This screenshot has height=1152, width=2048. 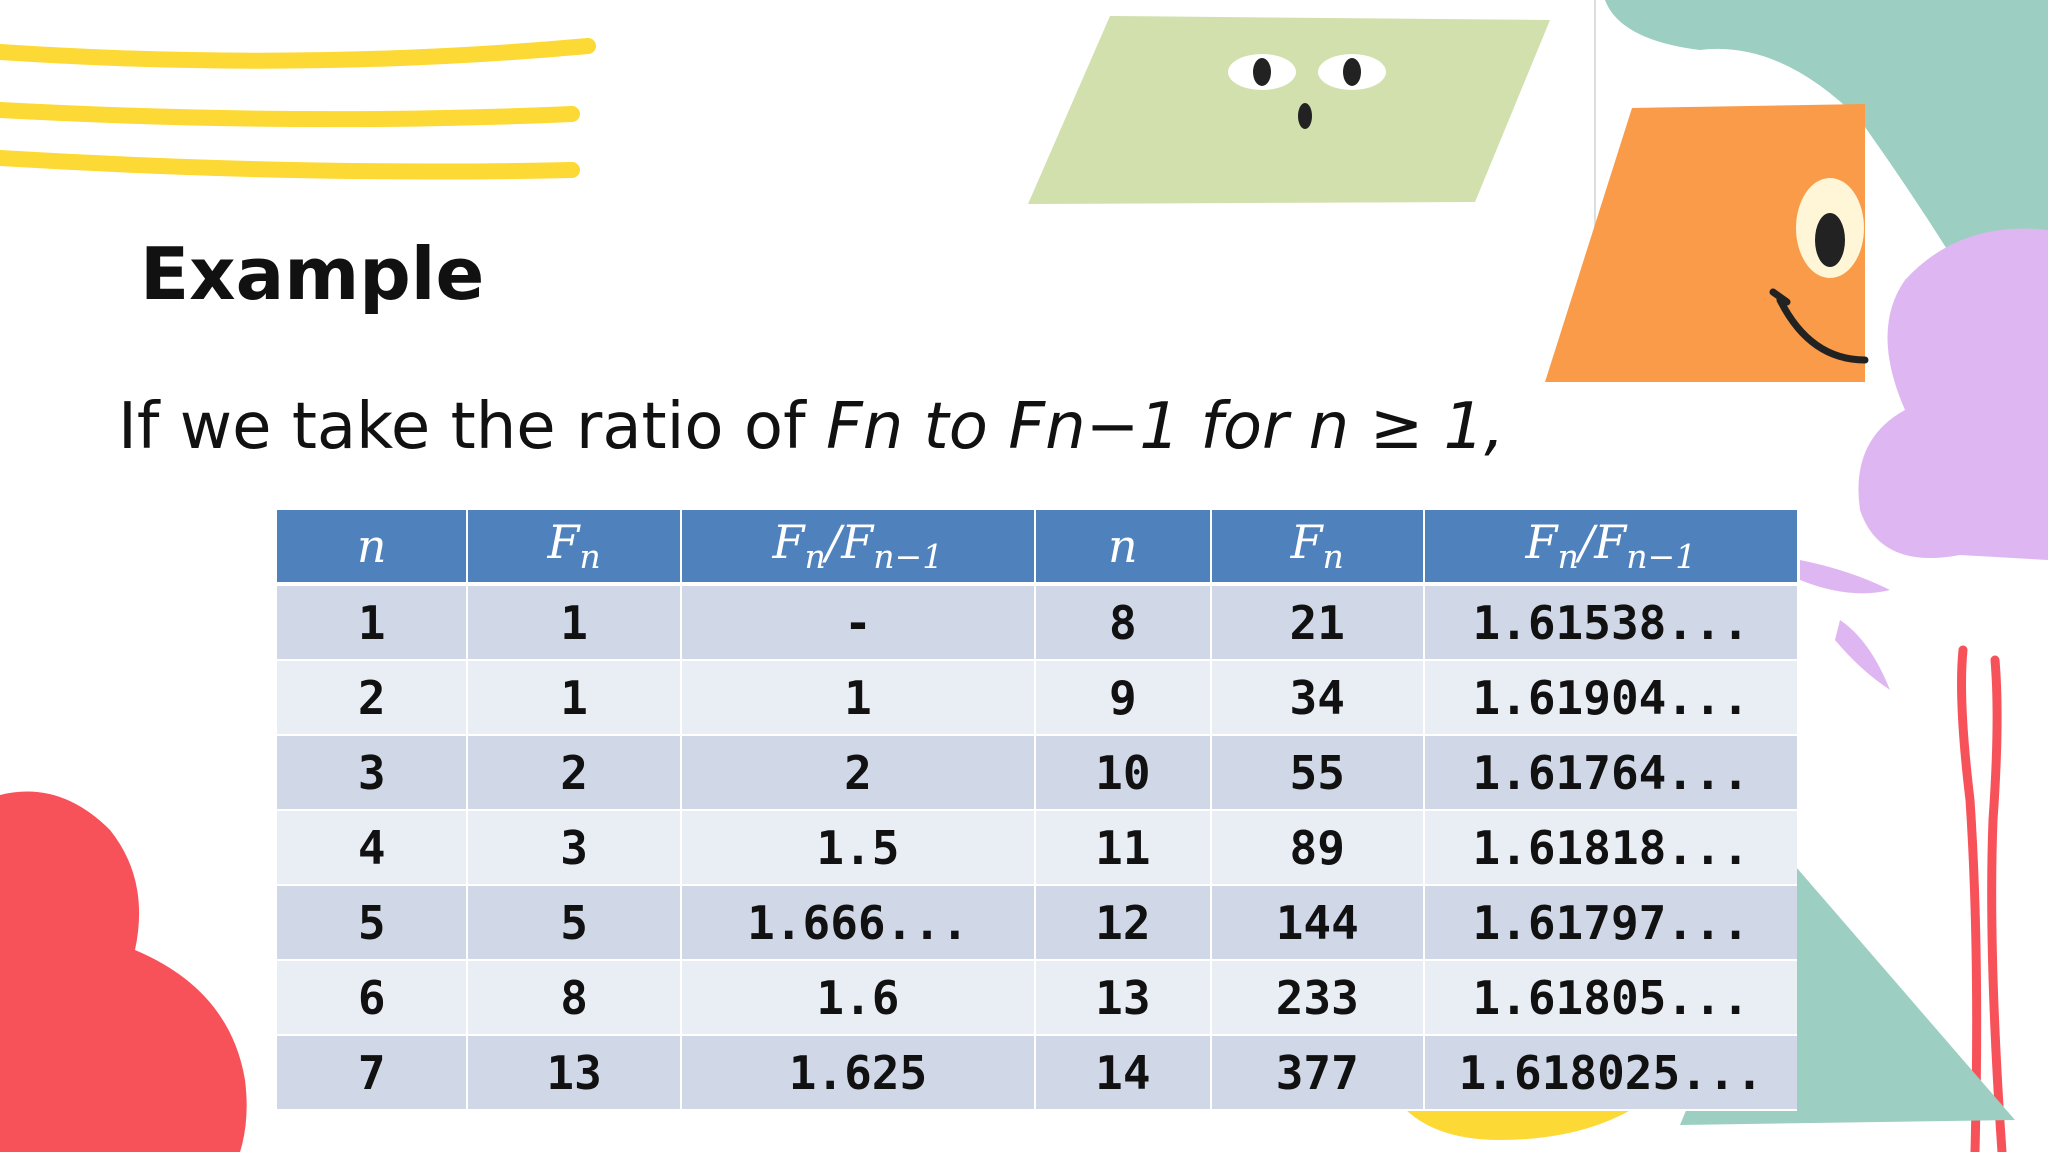 What do you see at coordinates (1123, 548) in the screenshot?
I see `header-n-2: n` at bounding box center [1123, 548].